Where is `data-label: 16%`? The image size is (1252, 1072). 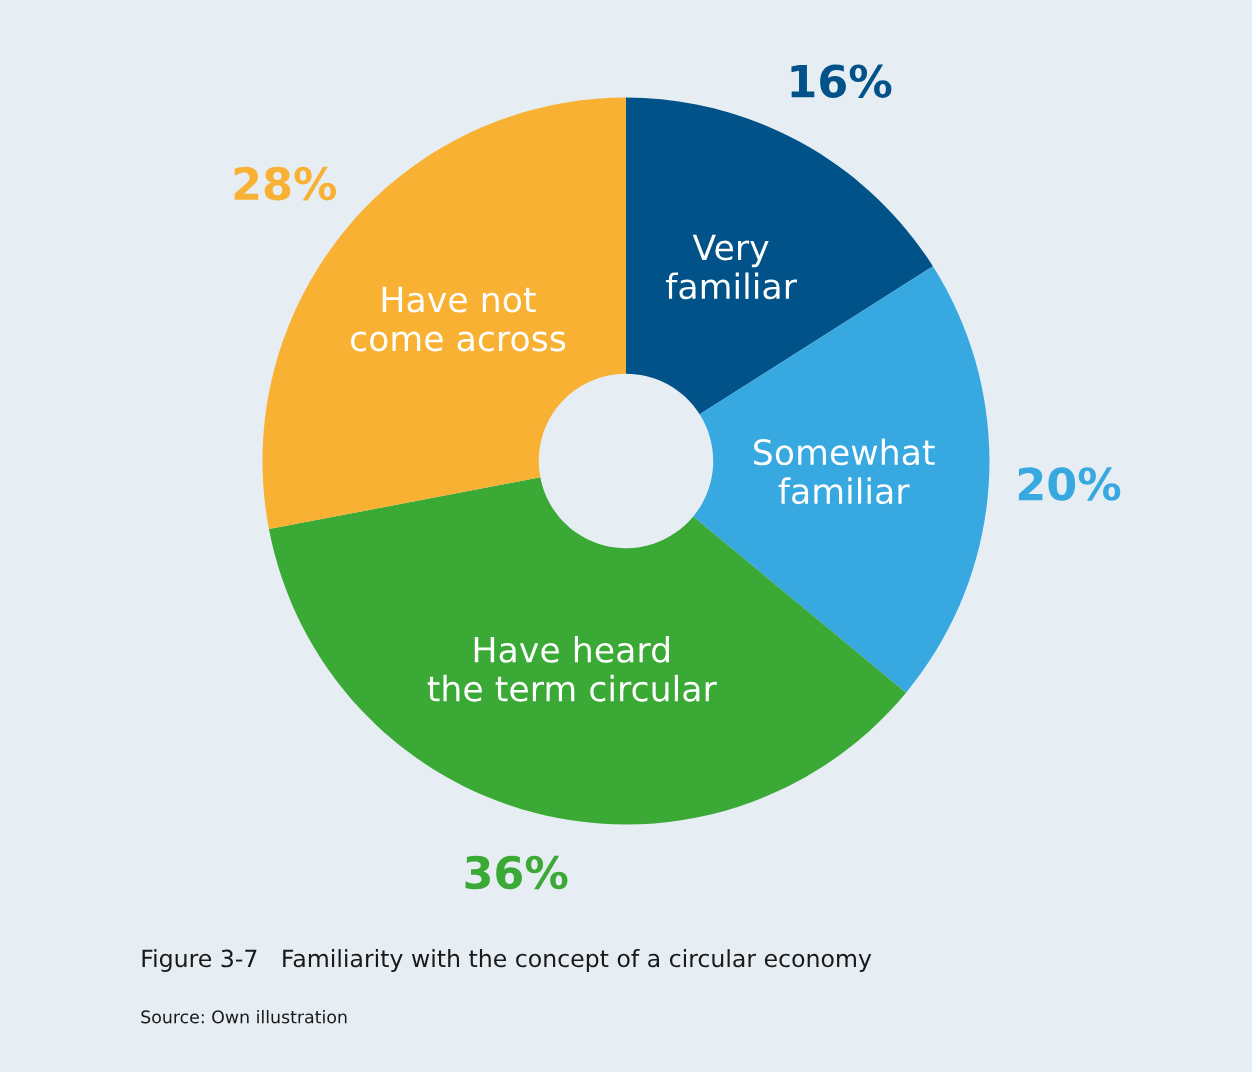
data-label: 16% is located at coordinates (841, 81).